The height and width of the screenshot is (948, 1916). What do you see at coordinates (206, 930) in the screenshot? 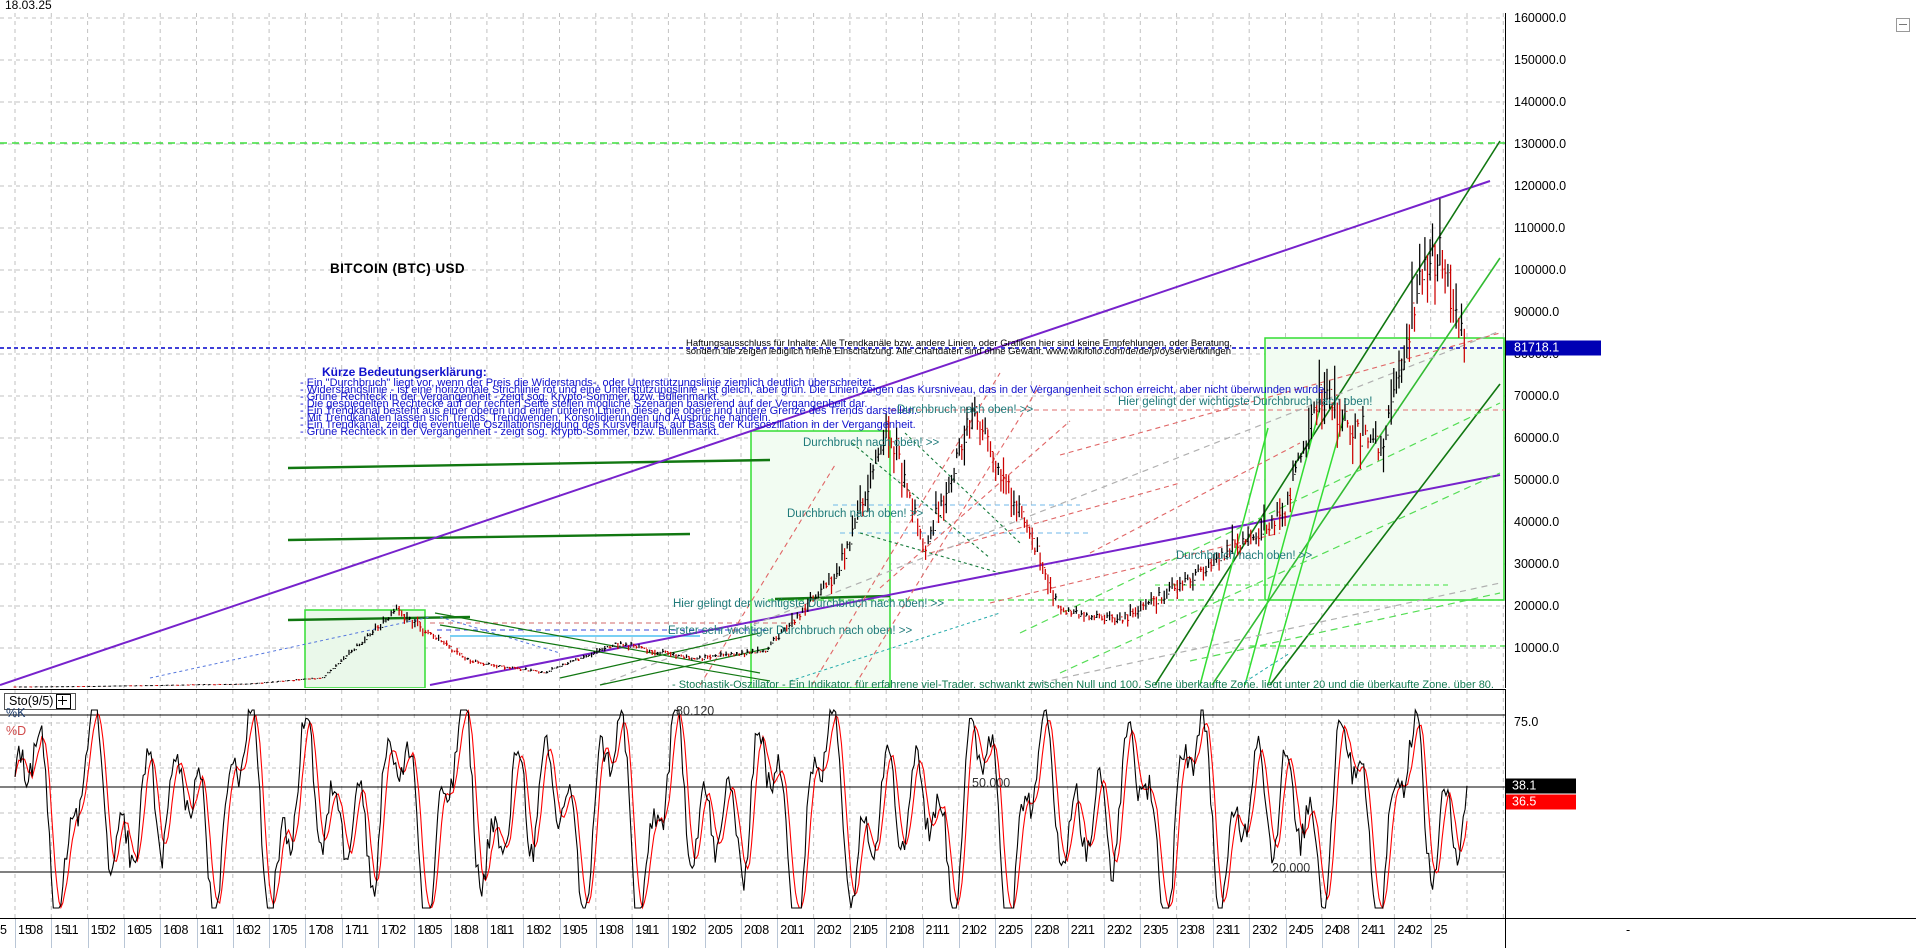
I see `time-label-year: 16` at bounding box center [206, 930].